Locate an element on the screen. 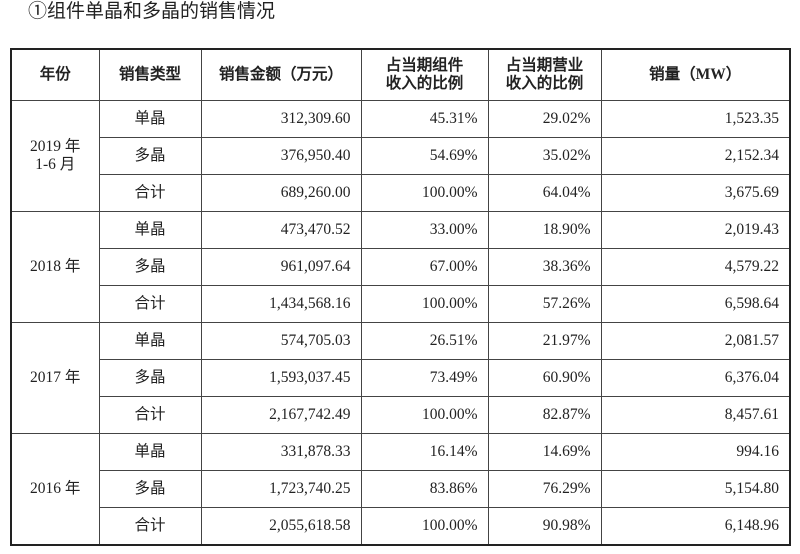  cell-line: 销售金额（万元） is located at coordinates (280, 74).